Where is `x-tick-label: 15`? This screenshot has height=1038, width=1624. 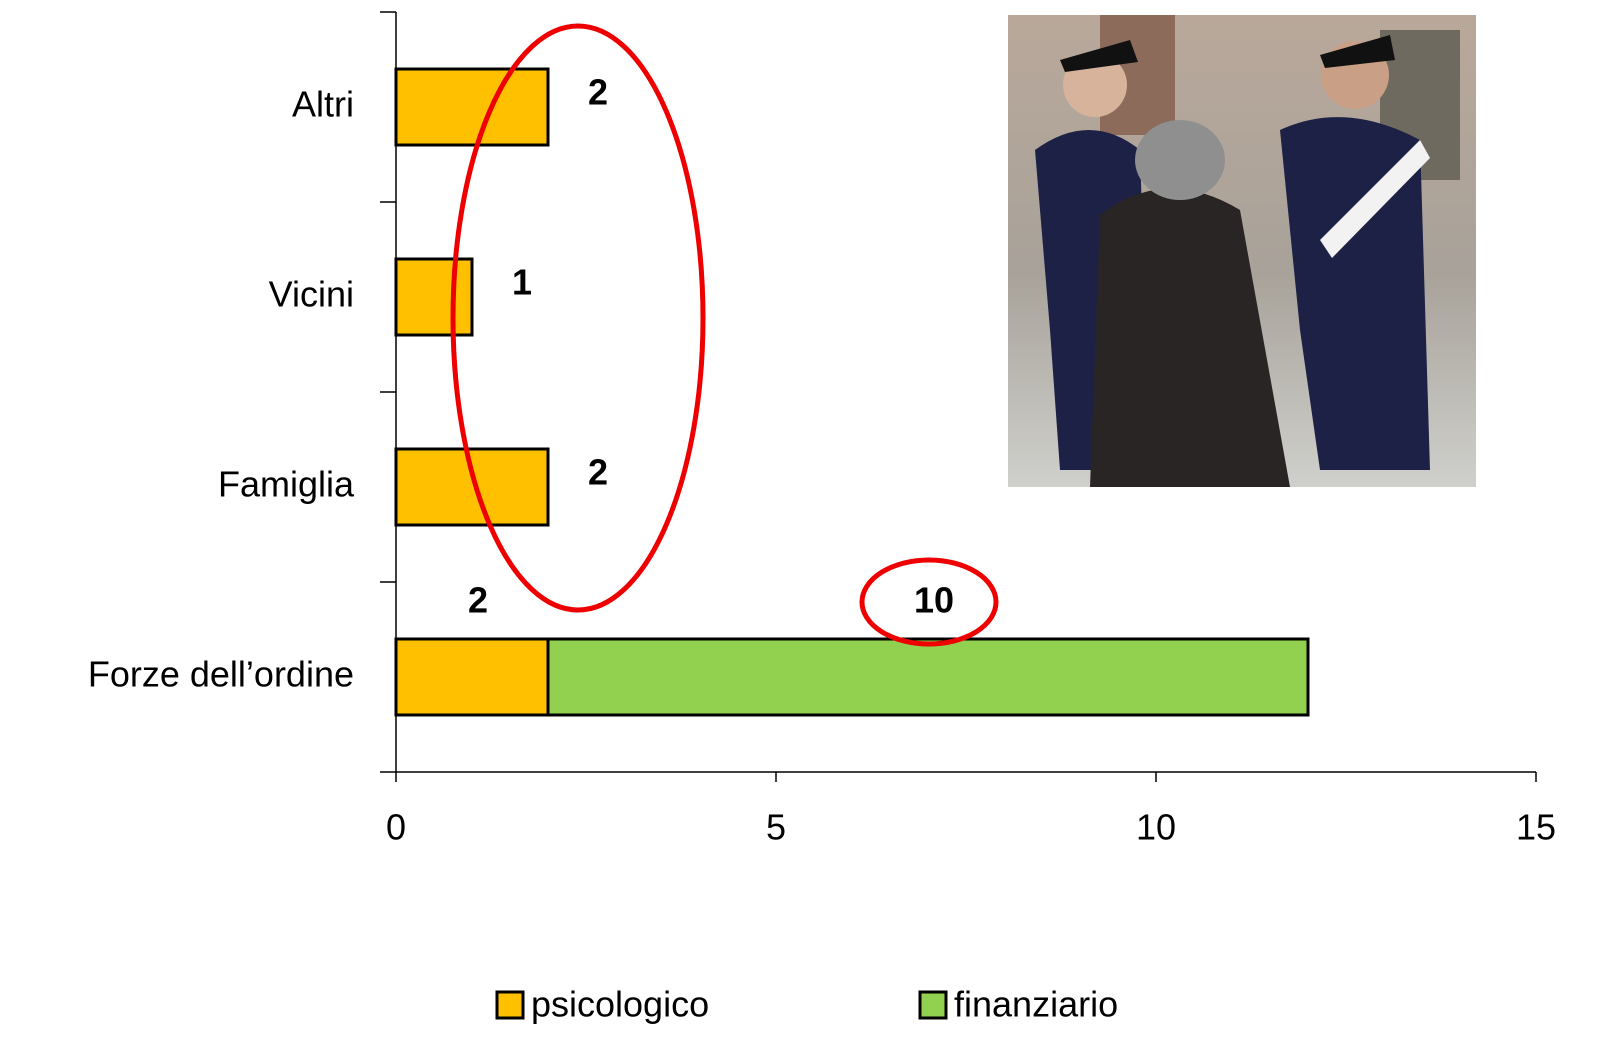 x-tick-label: 15 is located at coordinates (1536, 827).